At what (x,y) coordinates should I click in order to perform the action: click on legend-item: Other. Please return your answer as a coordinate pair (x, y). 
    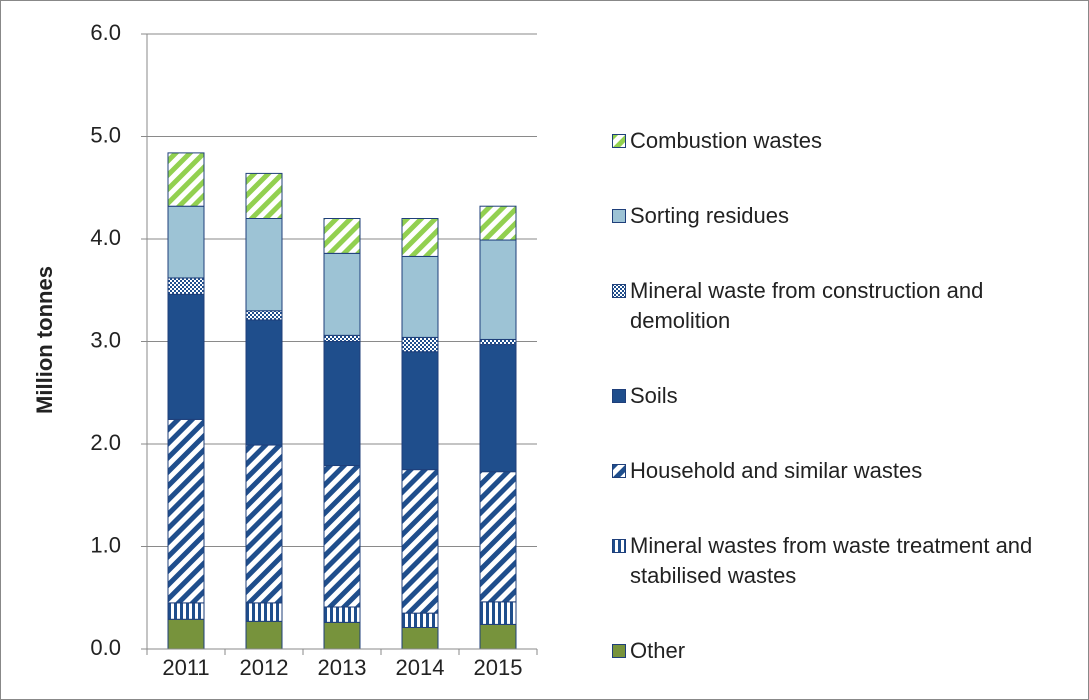
    Looking at the image, I should click on (844, 651).